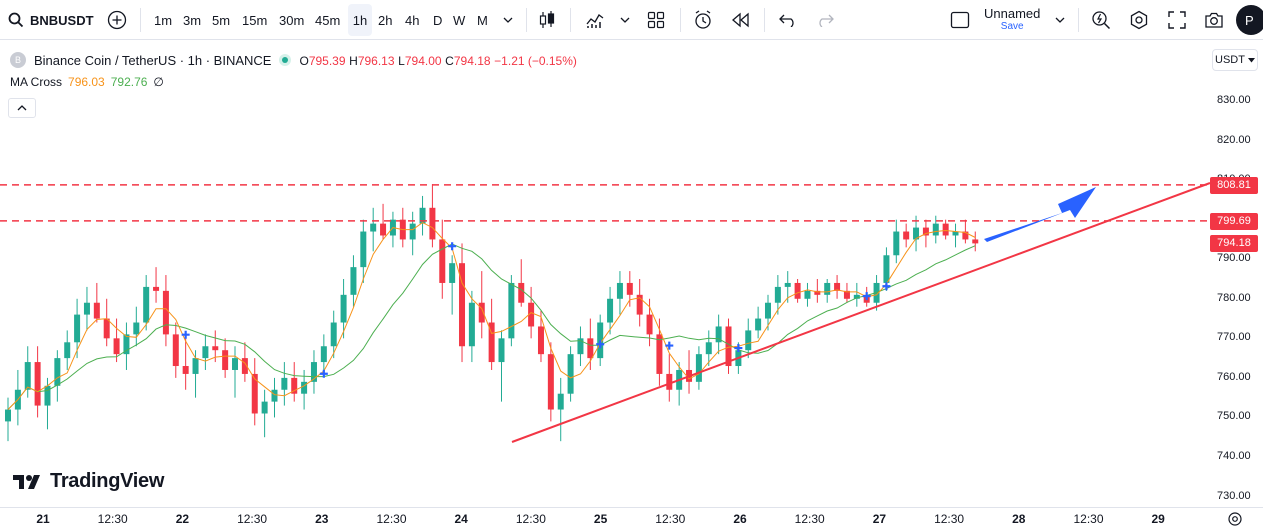 This screenshot has width=1263, height=531. I want to click on interval-3m: 3m, so click(192, 20).